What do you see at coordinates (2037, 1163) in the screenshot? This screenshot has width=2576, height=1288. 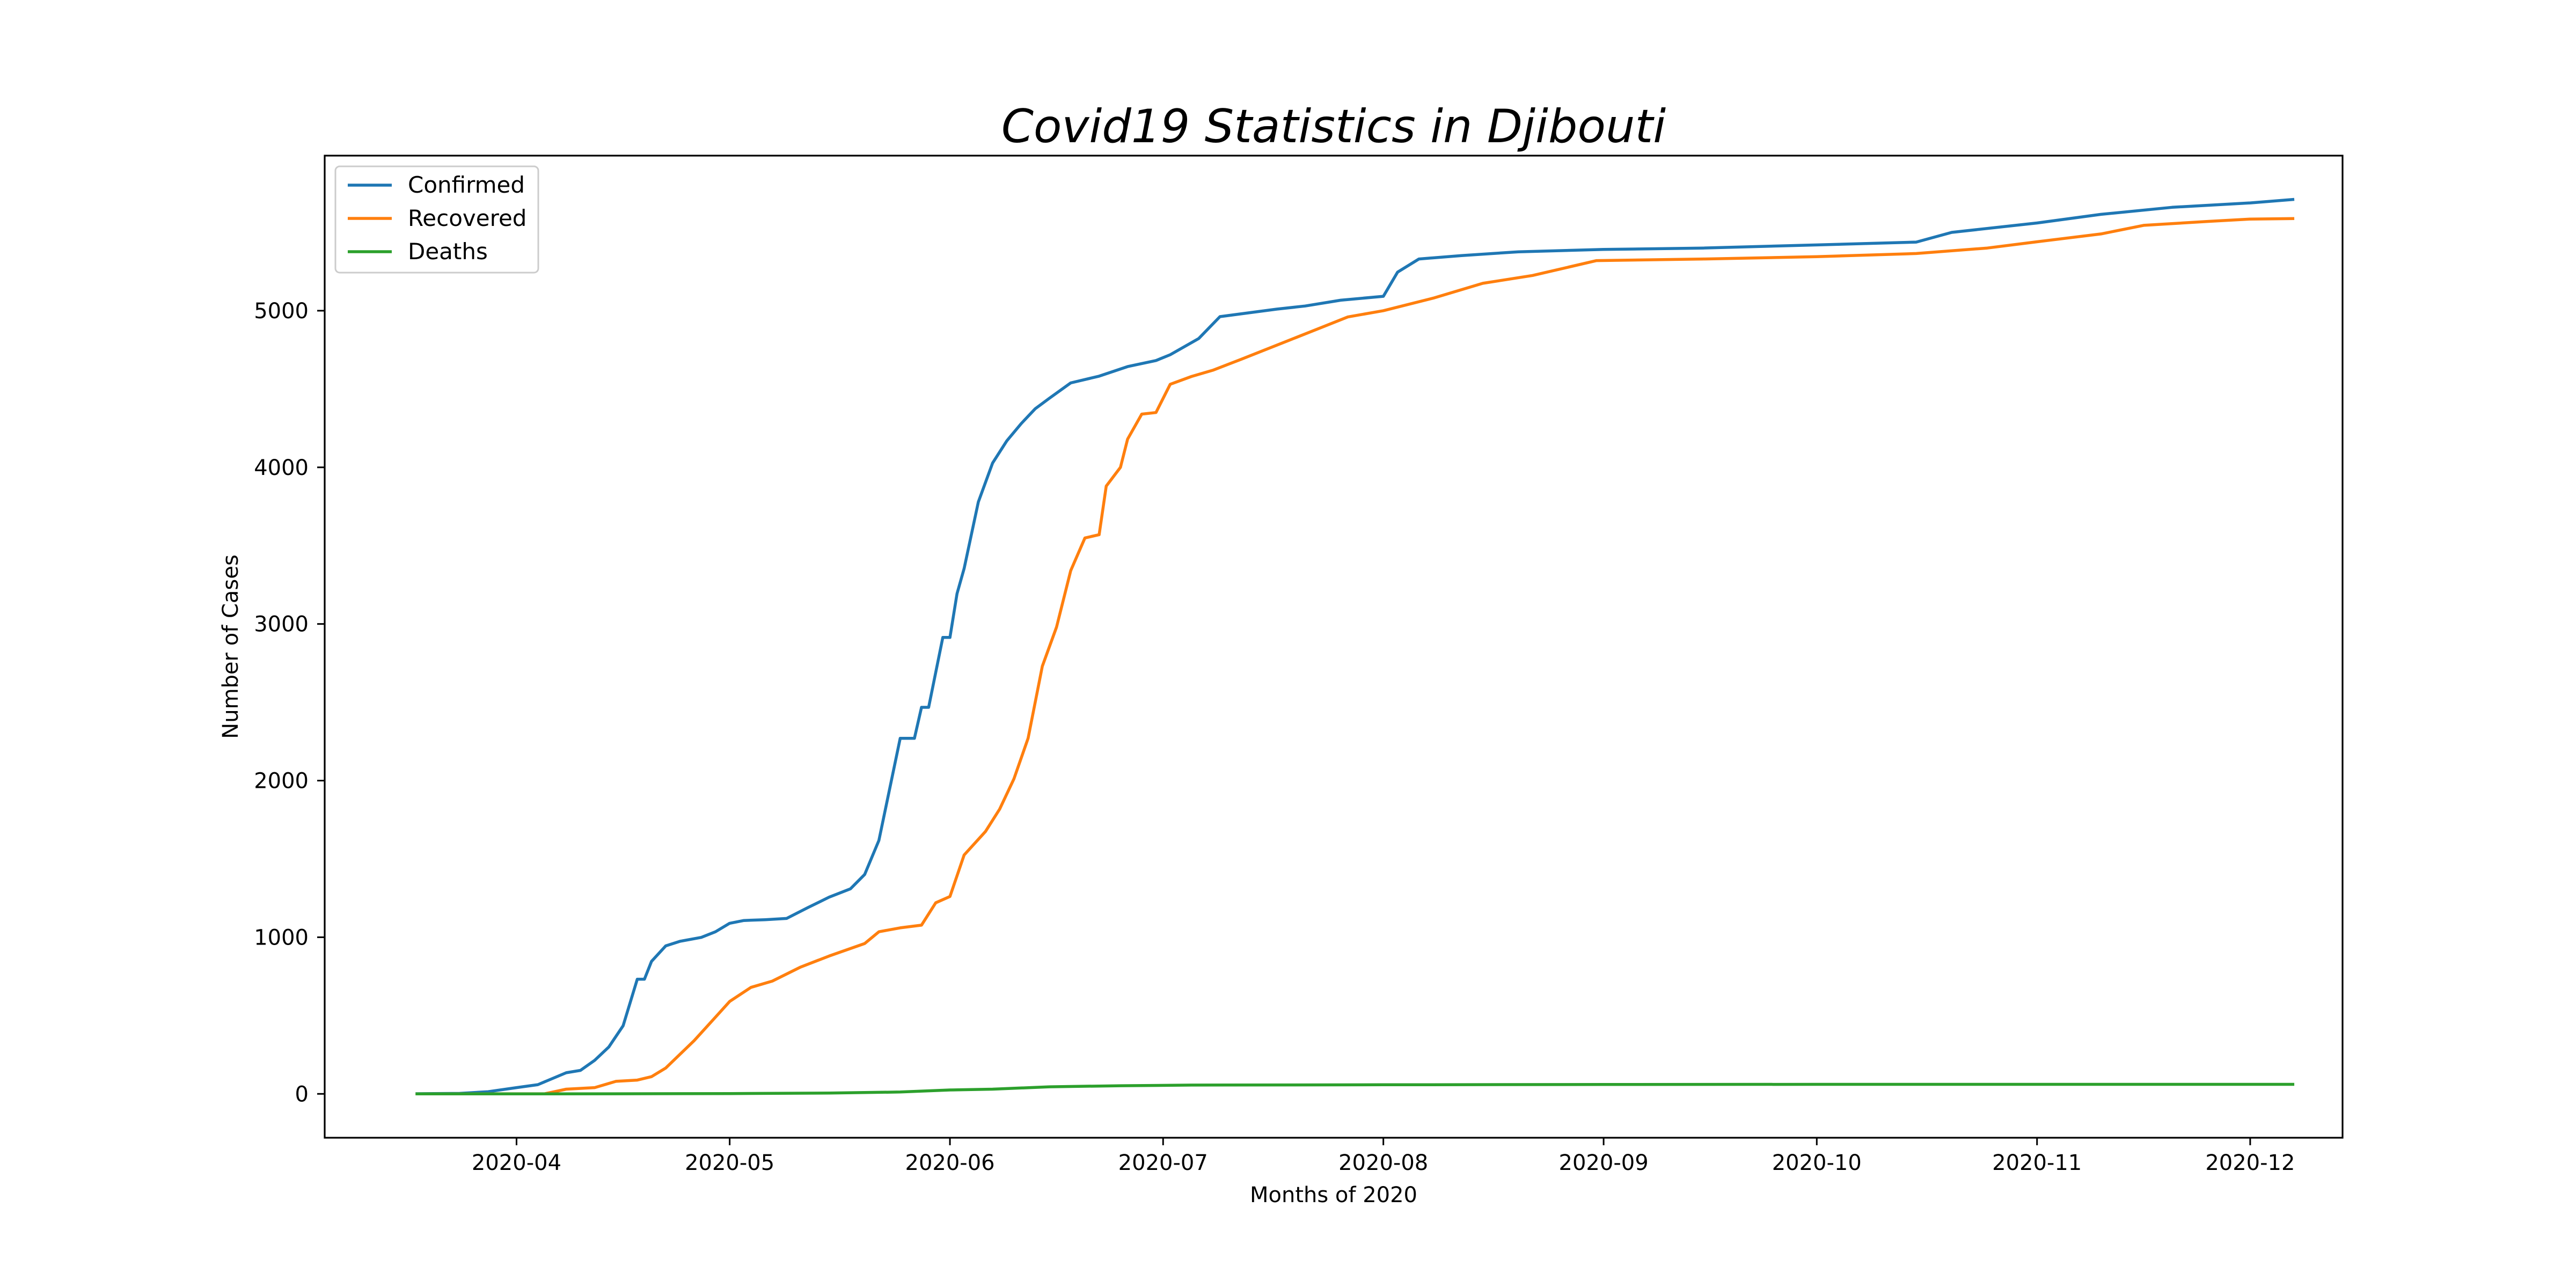 I see `x-tick-label: 2020-11` at bounding box center [2037, 1163].